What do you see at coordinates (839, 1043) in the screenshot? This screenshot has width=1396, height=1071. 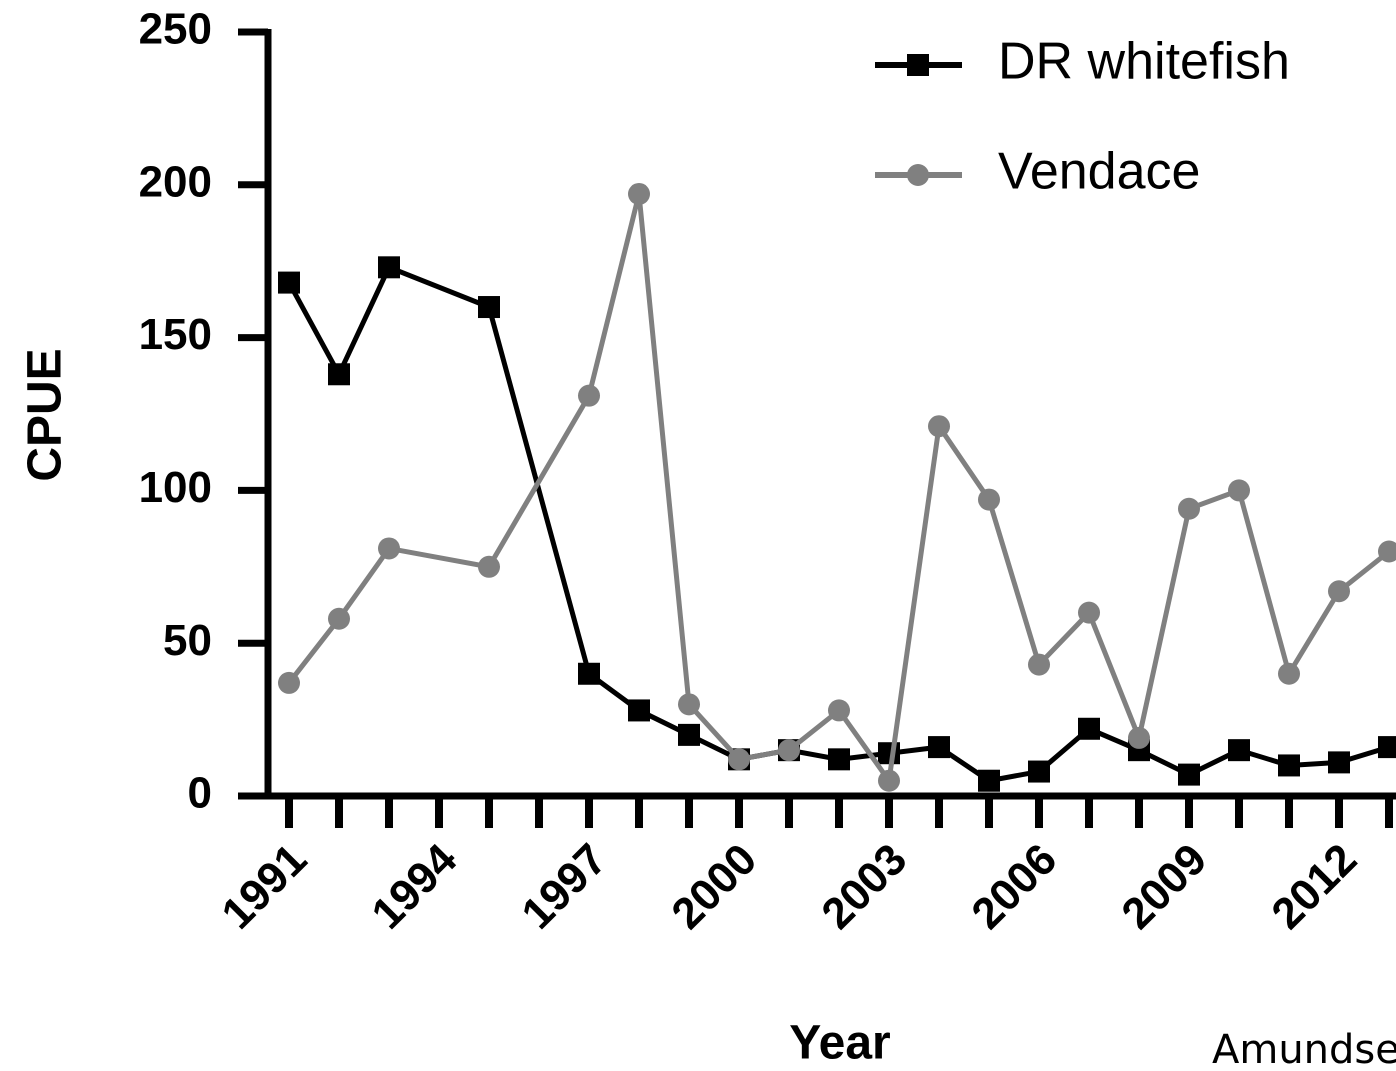 I see `x-axis-title: Year` at bounding box center [839, 1043].